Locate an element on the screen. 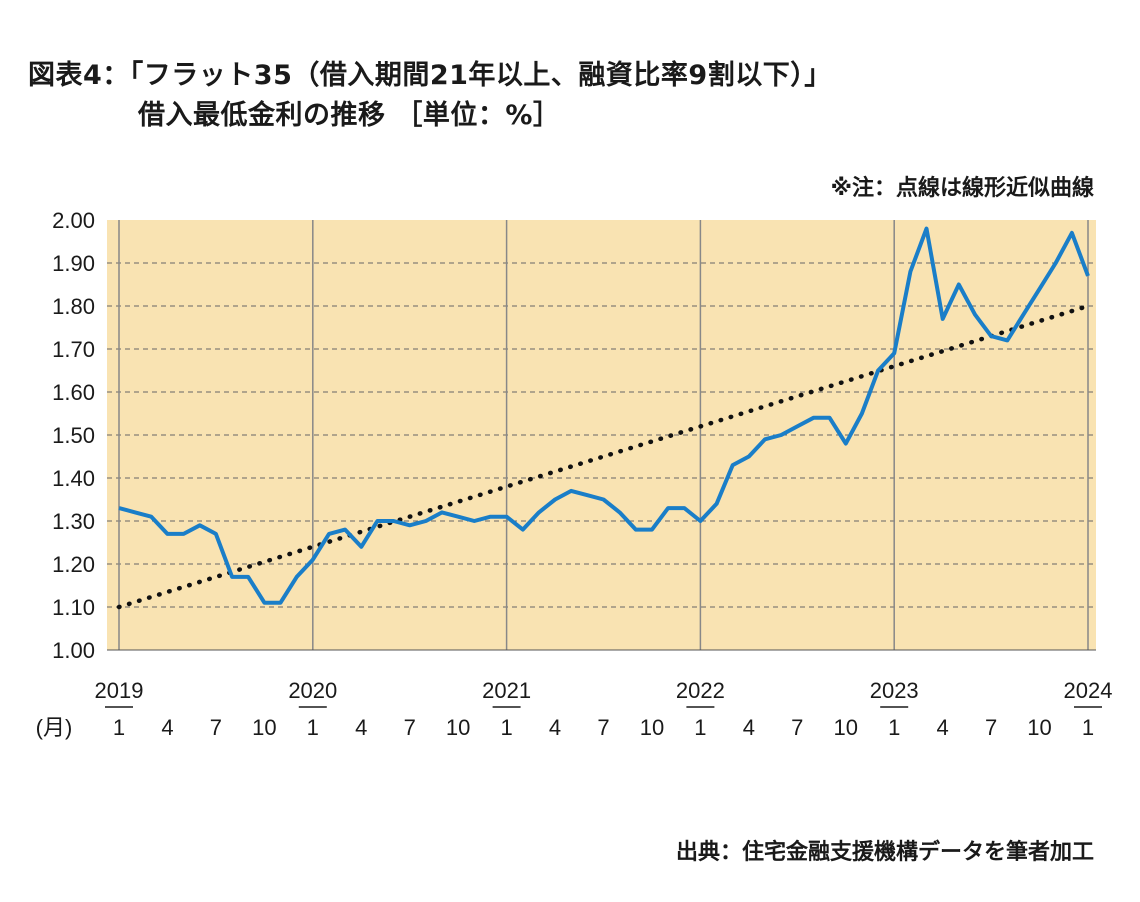  y-tick-label: 1.40 is located at coordinates (73, 478).